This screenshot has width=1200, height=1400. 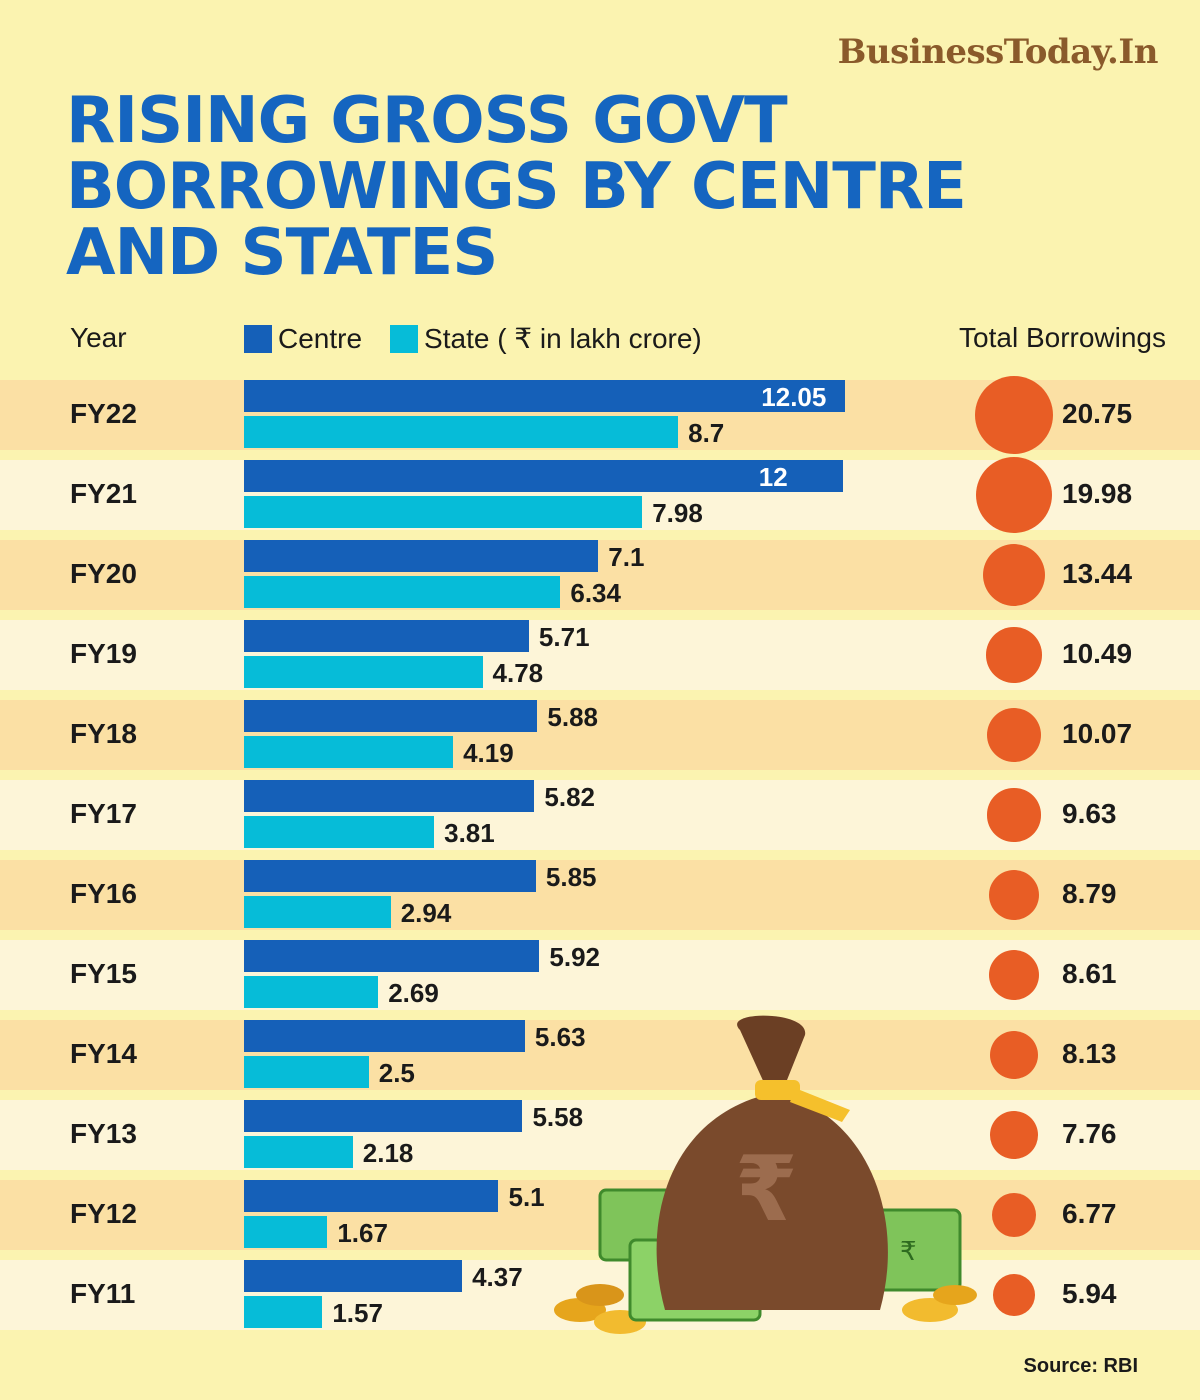 What do you see at coordinates (388, 1153) in the screenshot?
I see `state-value-label: 2.18` at bounding box center [388, 1153].